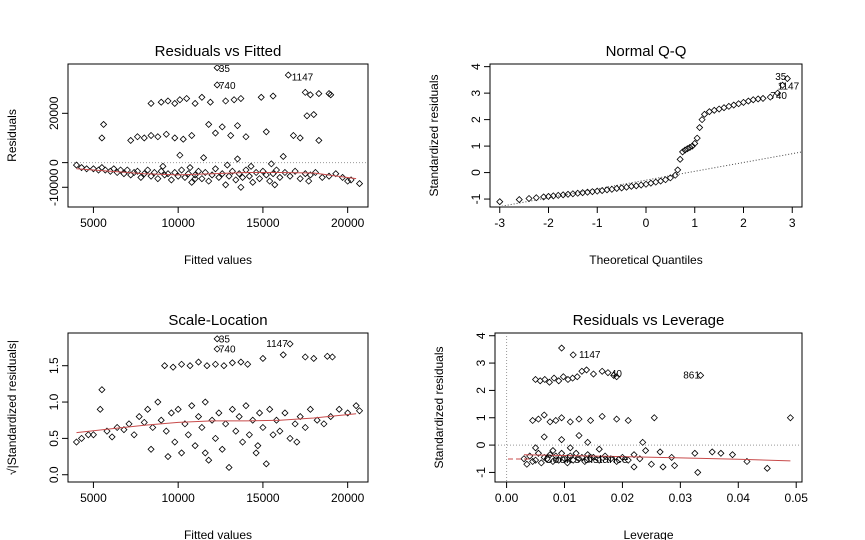 This screenshot has width=865, height=540. What do you see at coordinates (548, 223) in the screenshot?
I see `x-tick-label: -2` at bounding box center [548, 223].